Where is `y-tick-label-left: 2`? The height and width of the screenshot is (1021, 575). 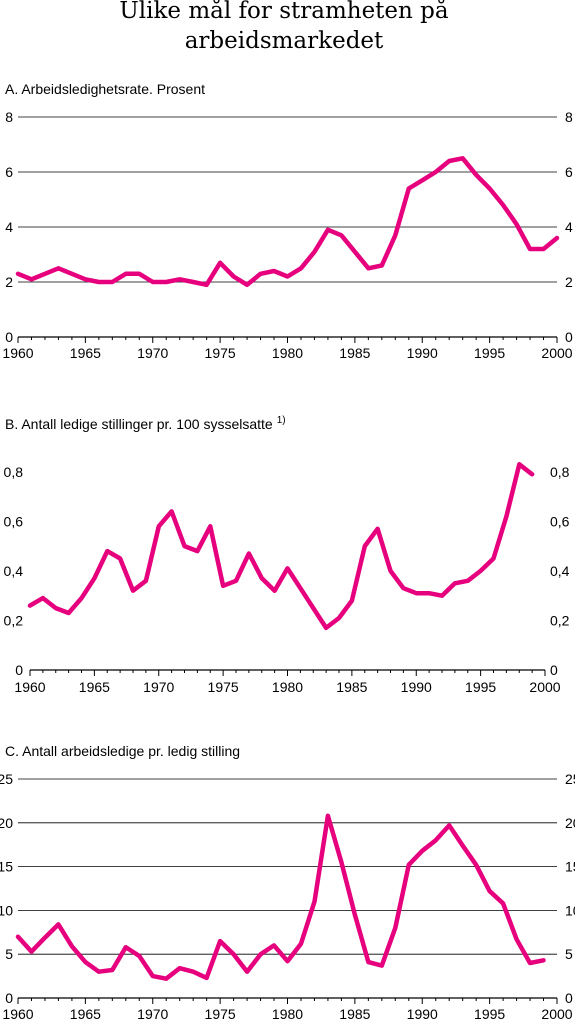 y-tick-label-left: 2 is located at coordinates (9, 282).